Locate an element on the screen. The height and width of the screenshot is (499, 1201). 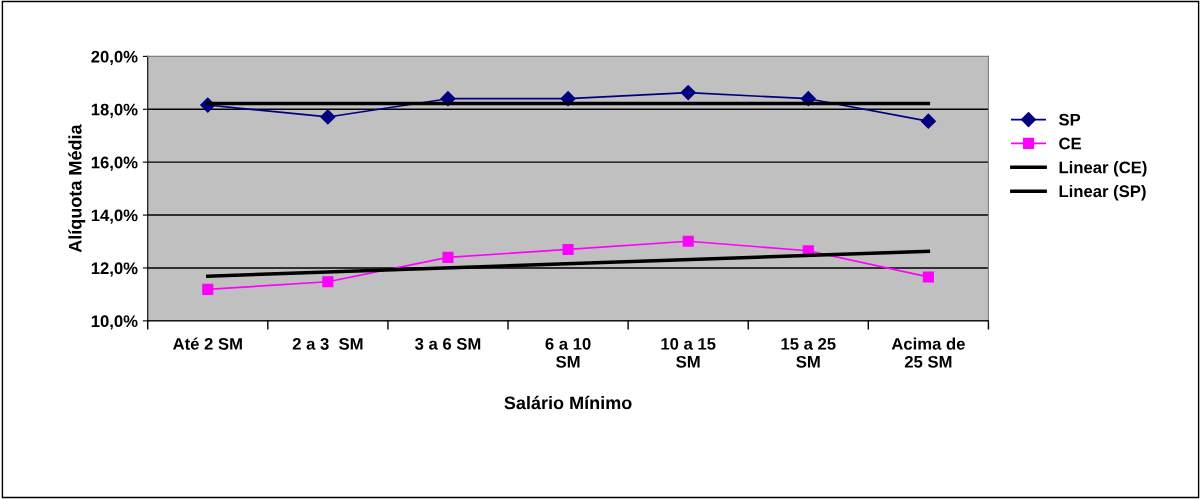
x-tick-label: Até 2 SM is located at coordinates (207, 343).